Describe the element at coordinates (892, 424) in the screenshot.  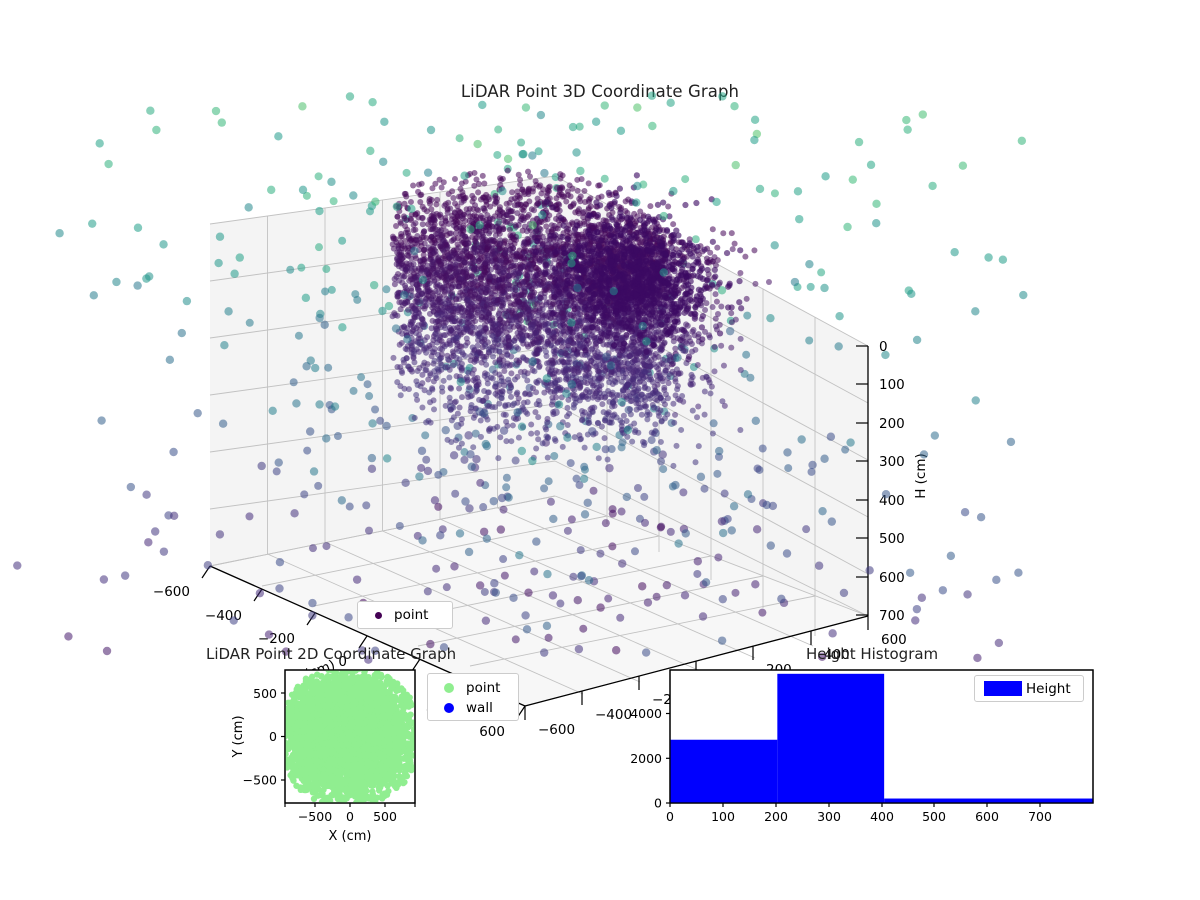
I see `z-tick-label: 200` at that location.